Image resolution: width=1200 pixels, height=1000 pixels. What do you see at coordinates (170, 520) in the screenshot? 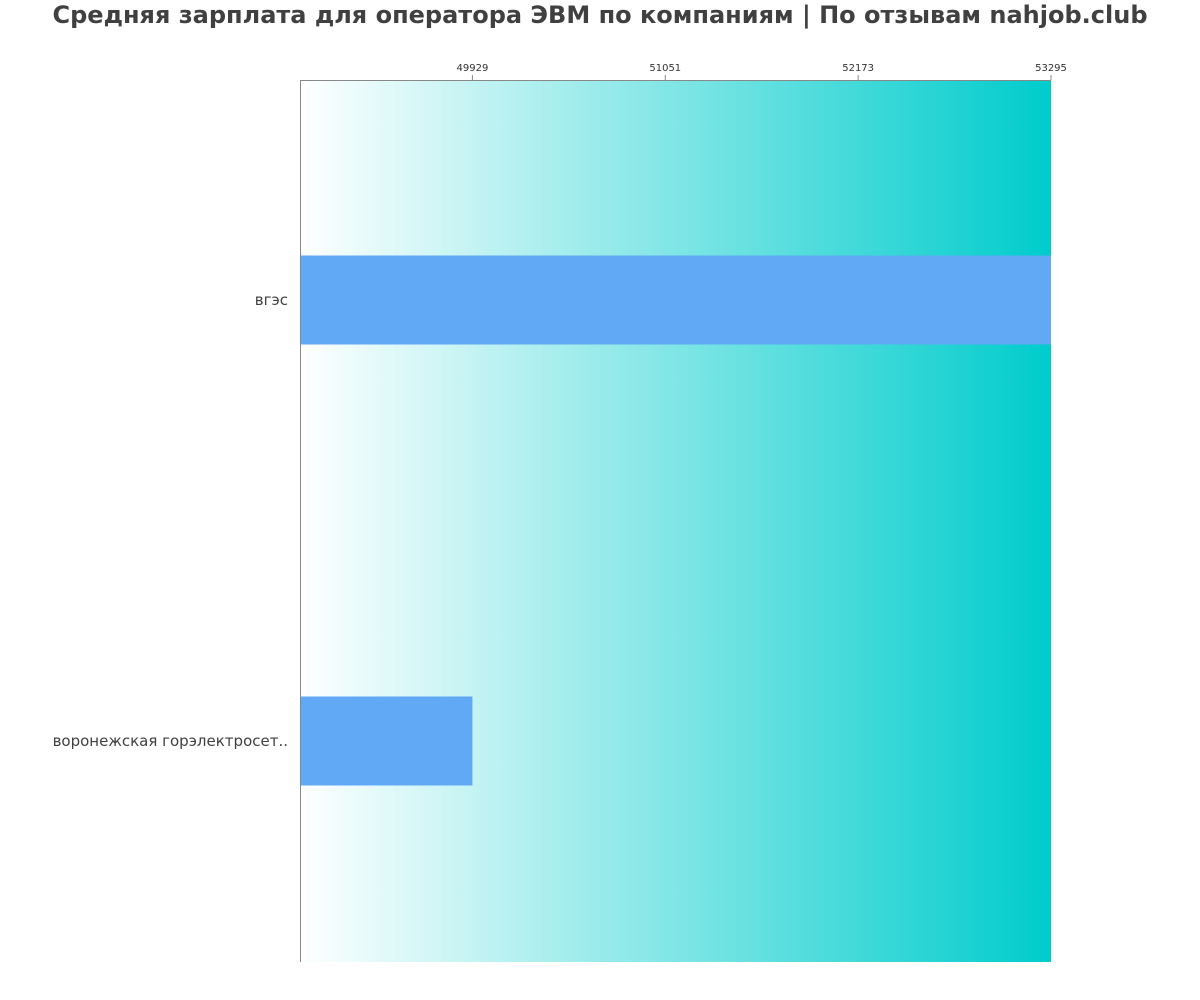
I see `category-labels: вгэс воронежская горэлектросет..` at bounding box center [170, 520].